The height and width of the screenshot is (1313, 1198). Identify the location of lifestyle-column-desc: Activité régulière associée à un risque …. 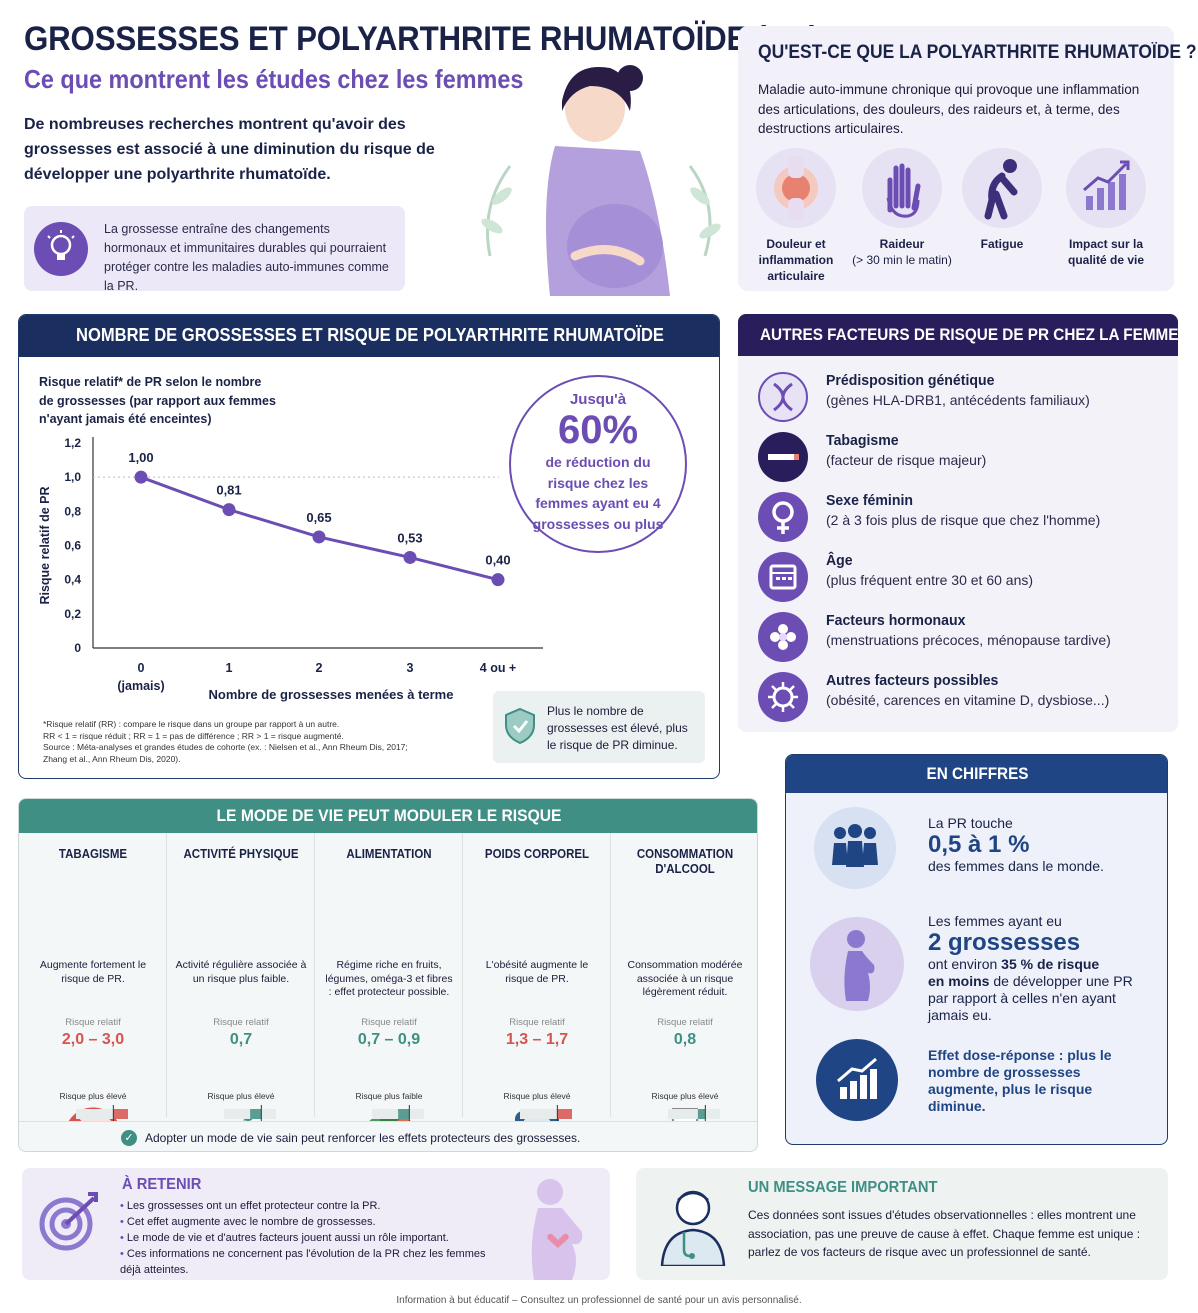
(241, 972).